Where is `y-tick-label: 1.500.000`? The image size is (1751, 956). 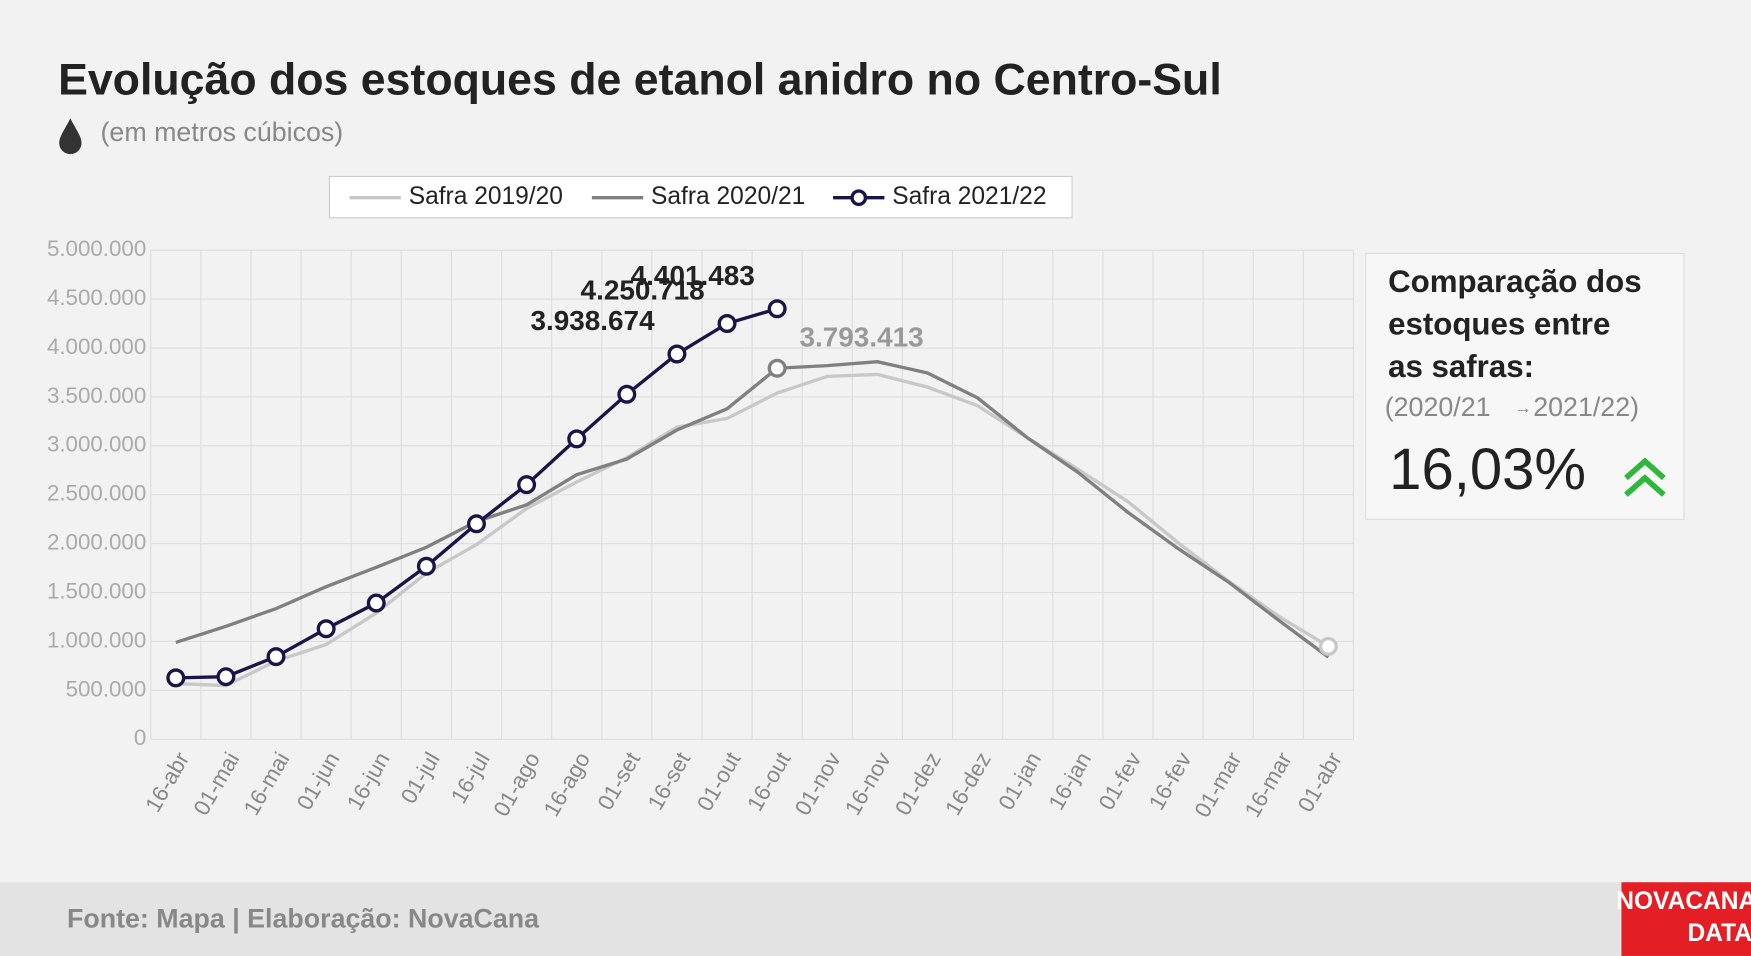
y-tick-label: 1.500.000 is located at coordinates (96, 590).